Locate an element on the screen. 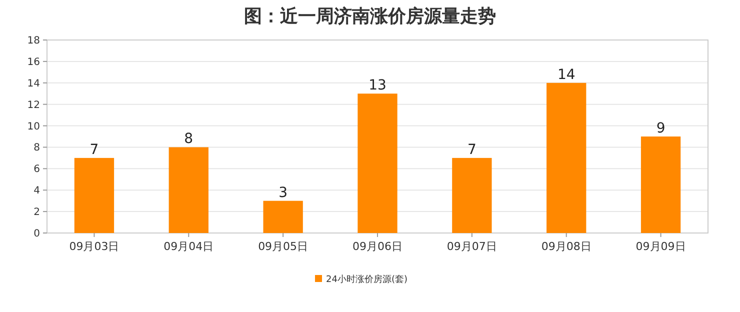 This screenshot has height=312, width=740. y-tick-label: 6 is located at coordinates (37, 170).